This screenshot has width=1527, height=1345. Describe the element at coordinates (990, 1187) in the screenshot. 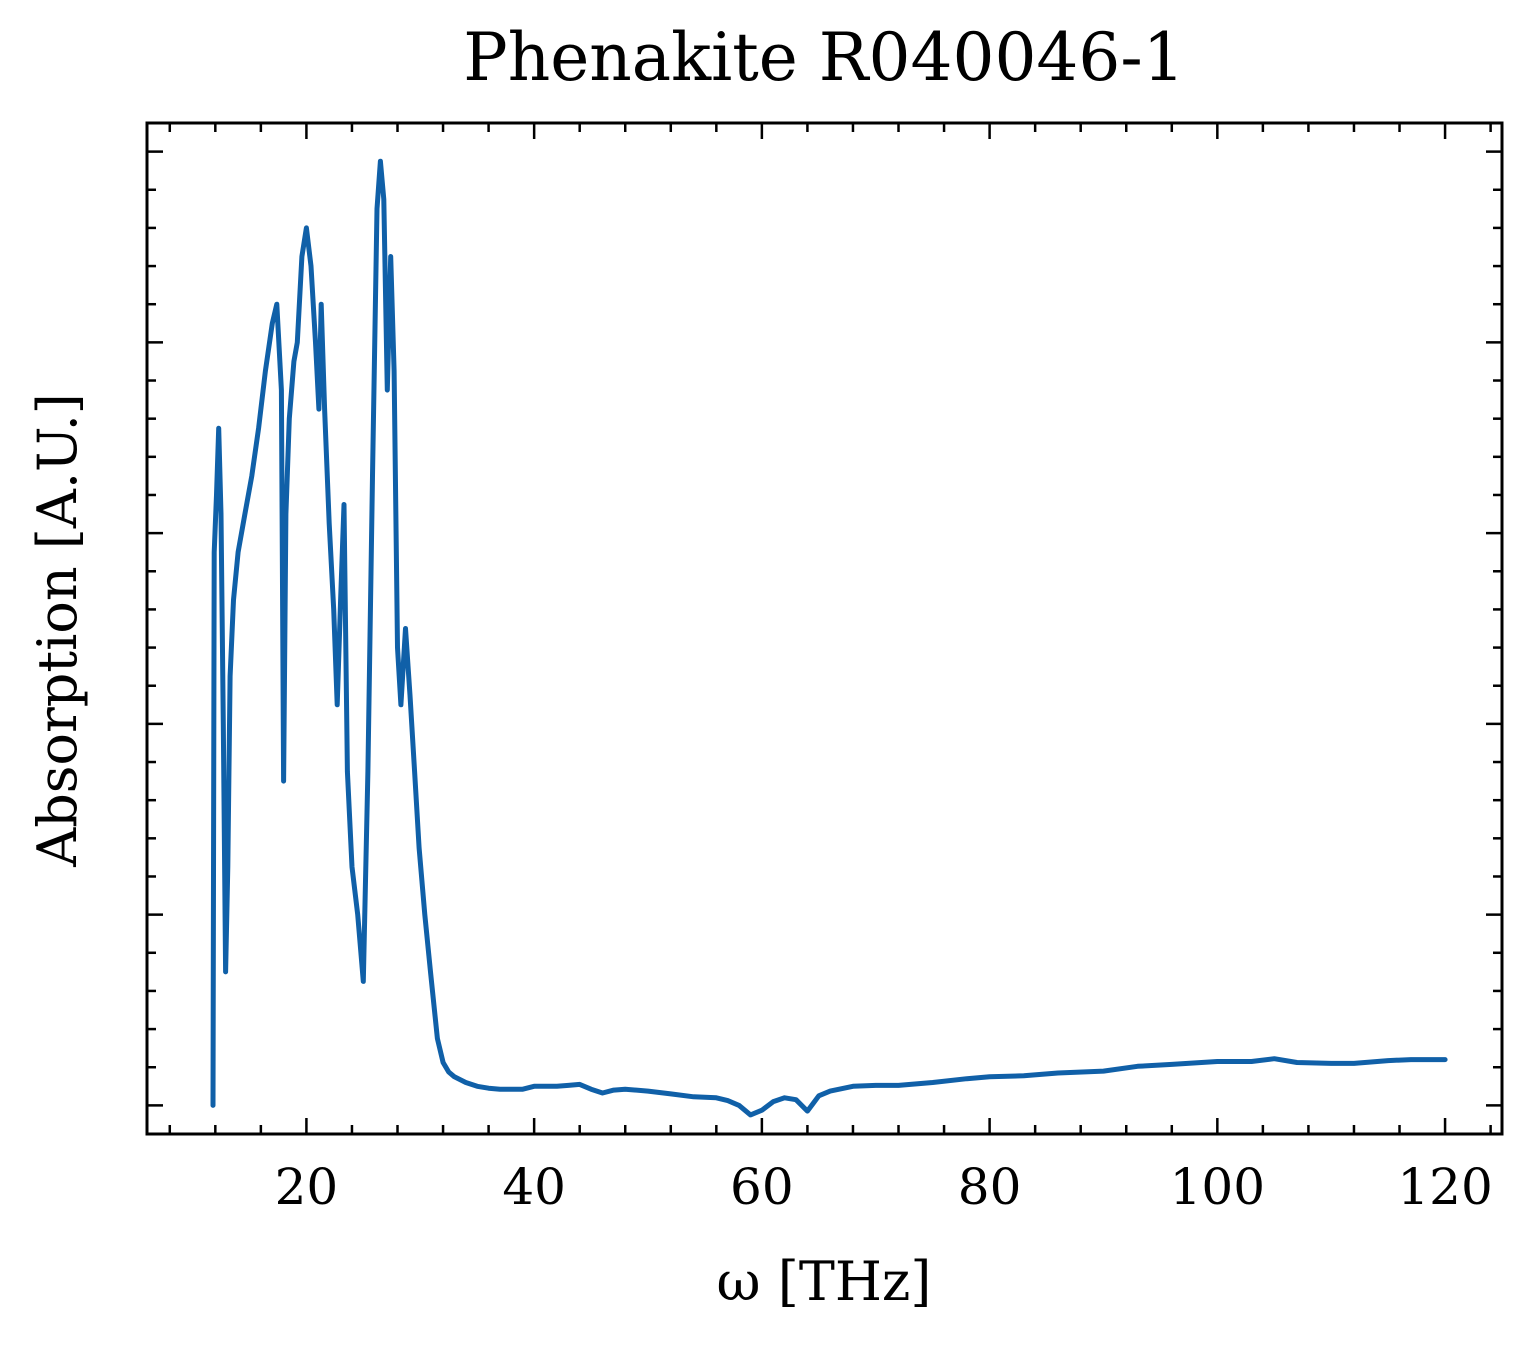

I see `x-tick-label: 80` at that location.